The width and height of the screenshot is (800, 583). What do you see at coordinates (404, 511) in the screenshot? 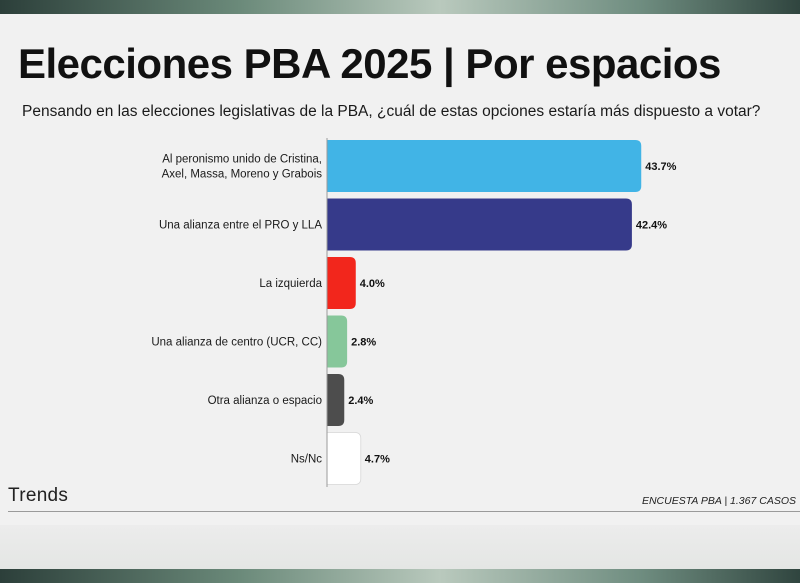
I see `footer-divider` at bounding box center [404, 511].